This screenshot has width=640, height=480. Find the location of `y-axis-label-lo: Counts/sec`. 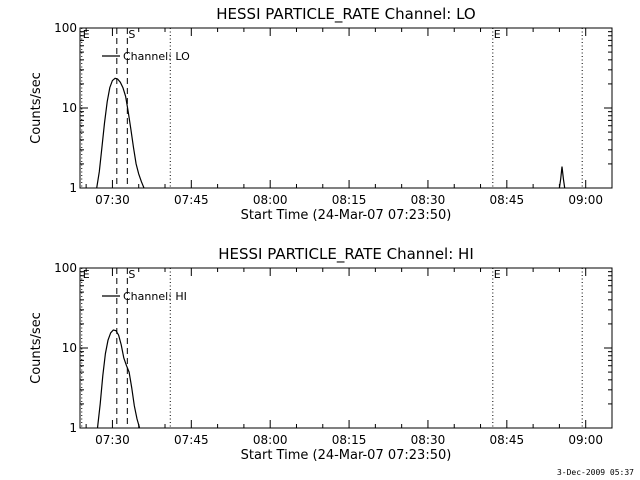

y-axis-label-lo: Counts/sec is located at coordinates (36, 108).